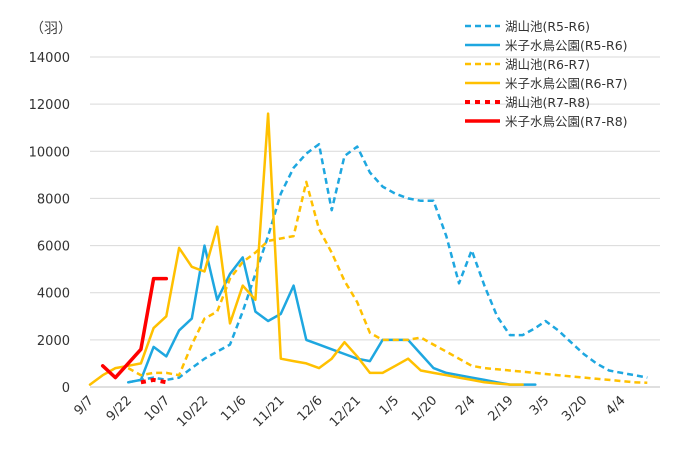 The width and height of the screenshot is (688, 460). I want to click on y-tick-label: 10000, so click(49, 152).